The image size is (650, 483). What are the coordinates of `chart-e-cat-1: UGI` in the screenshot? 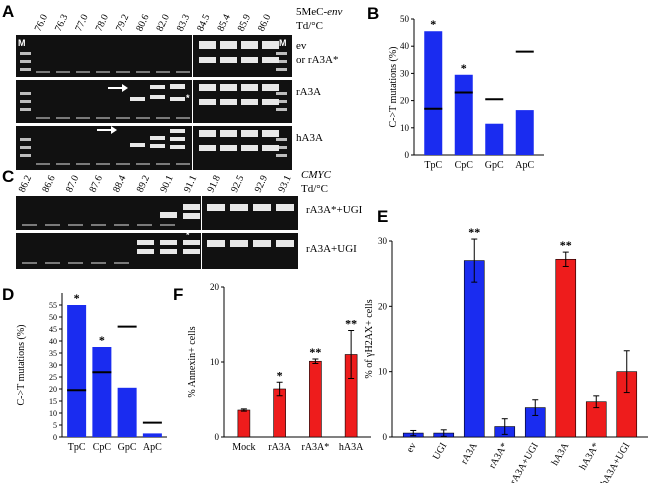 It's located at (440, 451).